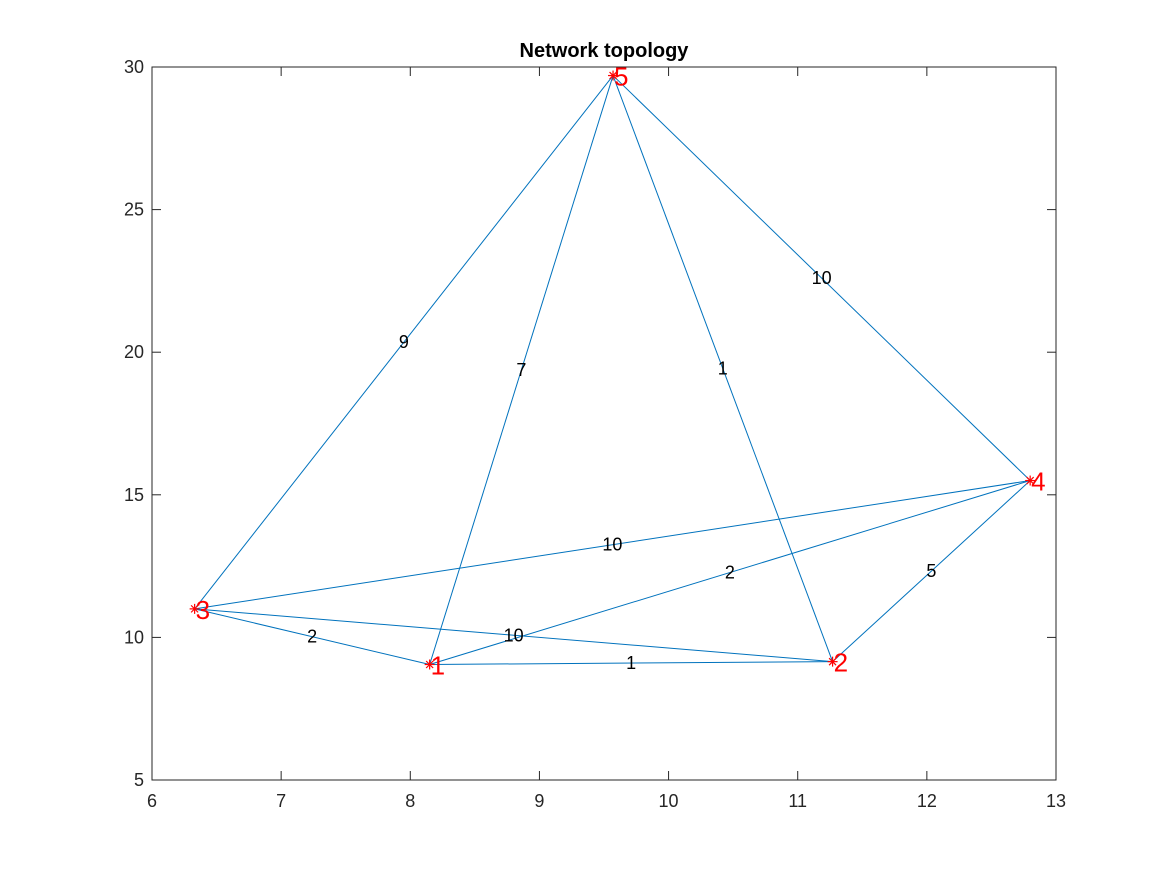 This screenshot has height=875, width=1167. What do you see at coordinates (539, 801) in the screenshot?
I see `x-tick-label: 9` at bounding box center [539, 801].